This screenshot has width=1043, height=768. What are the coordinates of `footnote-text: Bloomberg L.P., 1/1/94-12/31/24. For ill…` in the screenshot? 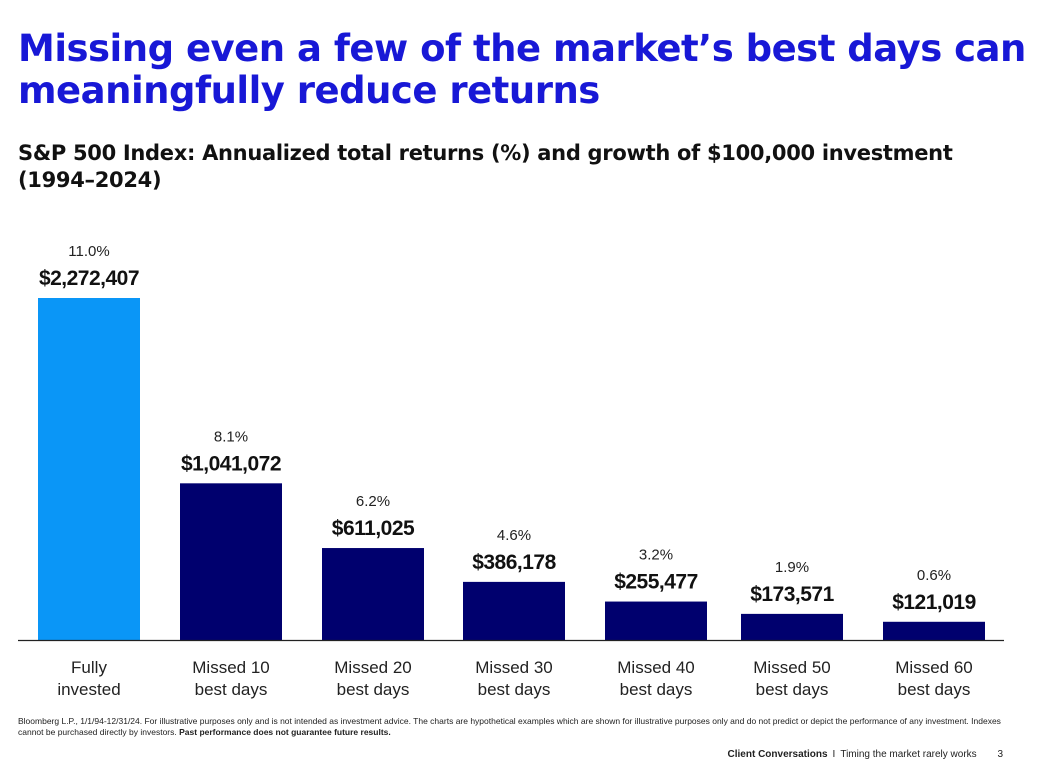 It's located at (509, 726).